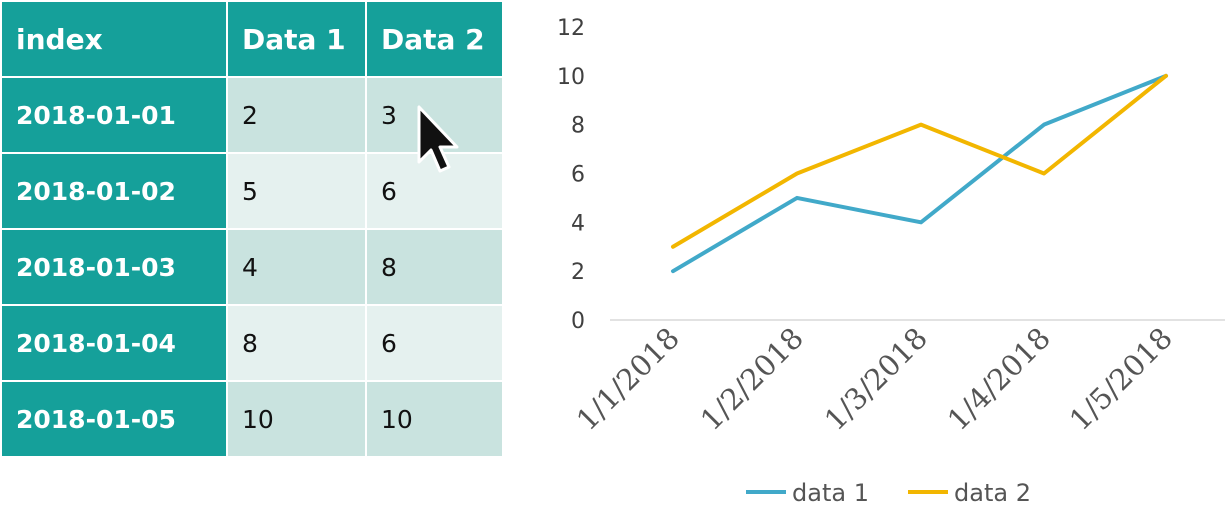 The width and height of the screenshot is (1231, 520). What do you see at coordinates (578, 272) in the screenshot?
I see `y-tick-label: 2` at bounding box center [578, 272].